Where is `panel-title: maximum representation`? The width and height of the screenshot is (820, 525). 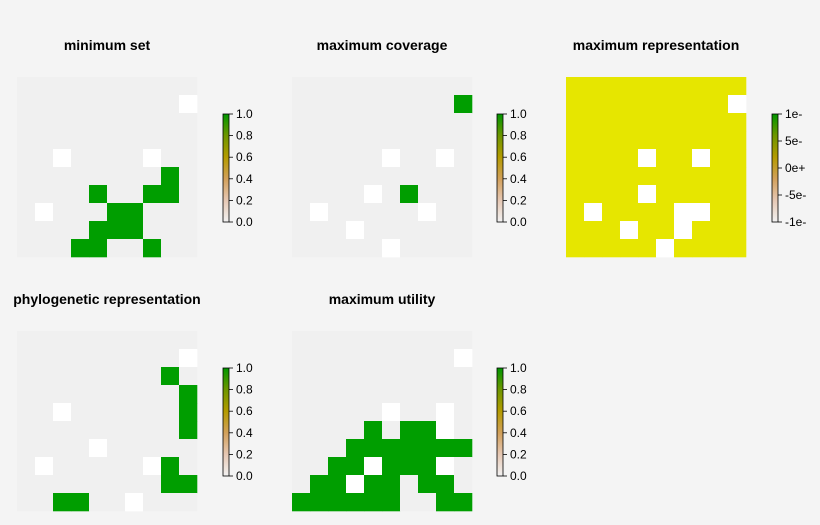 panel-title: maximum representation is located at coordinates (656, 45).